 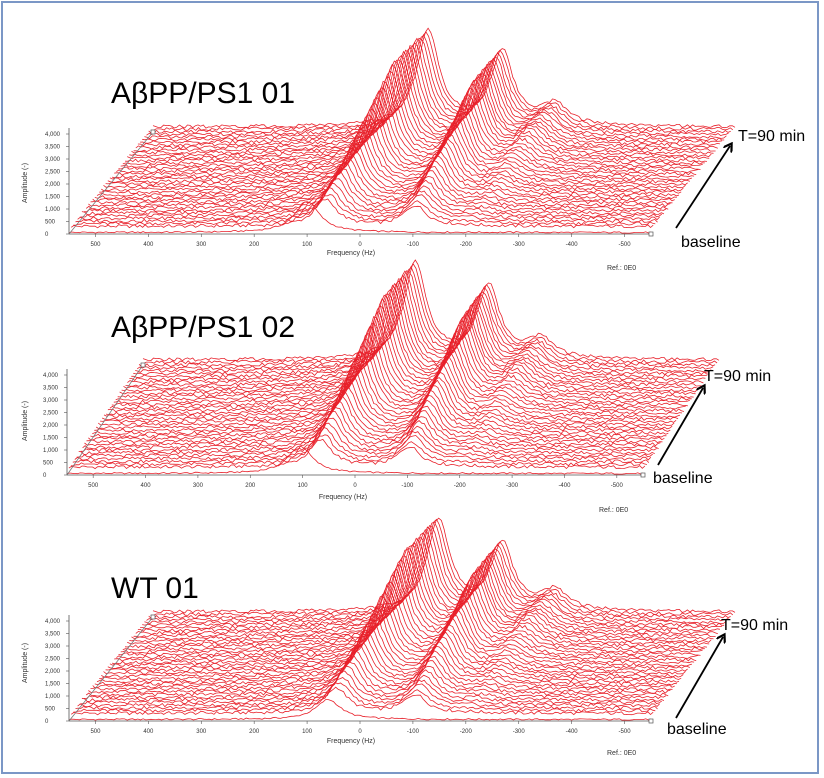 I want to click on x-tick-label: -300, so click(x=519, y=245).